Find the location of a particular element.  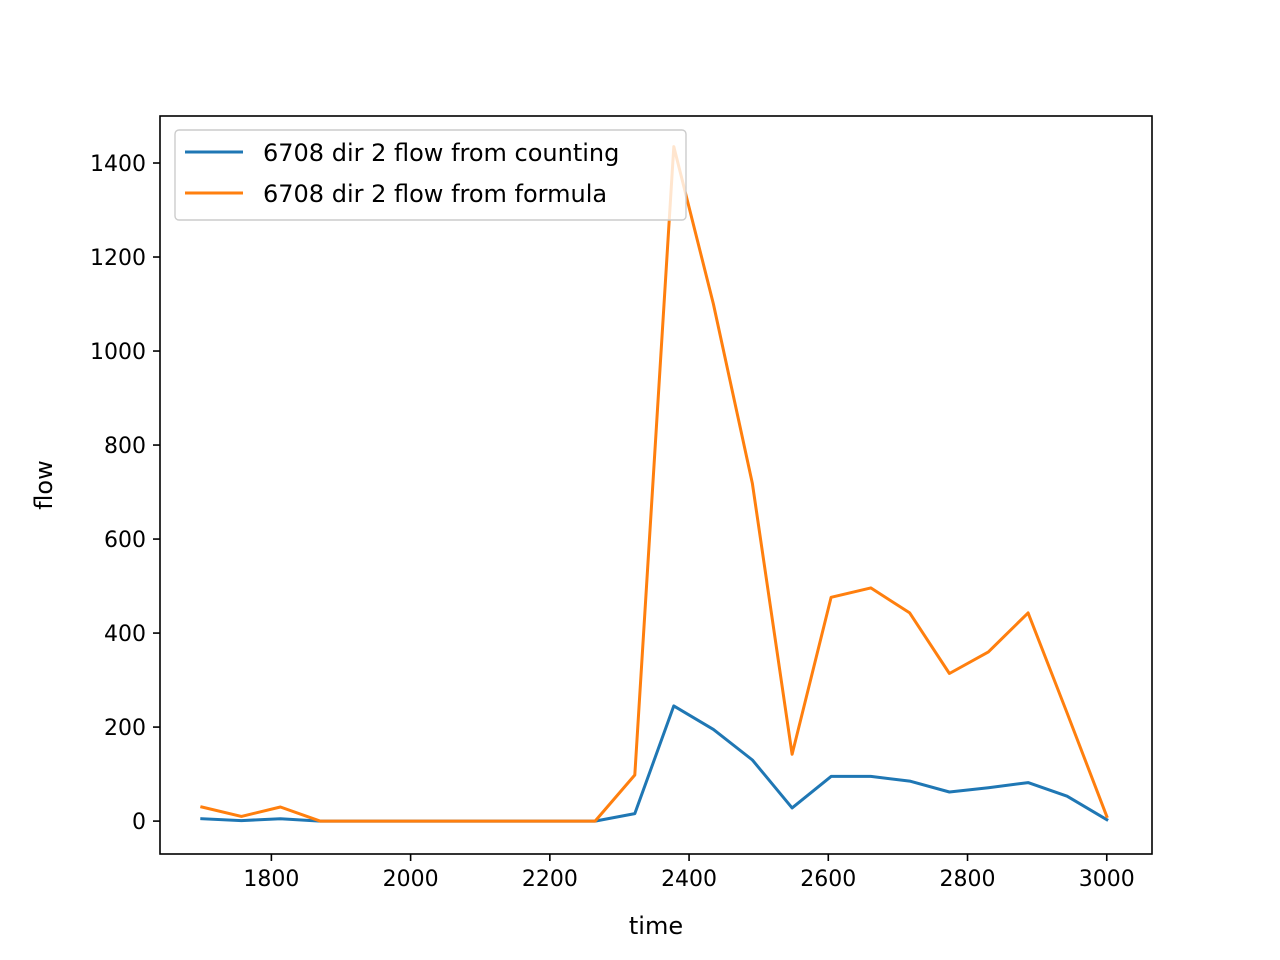

y-tick-label: 200 is located at coordinates (125, 728).